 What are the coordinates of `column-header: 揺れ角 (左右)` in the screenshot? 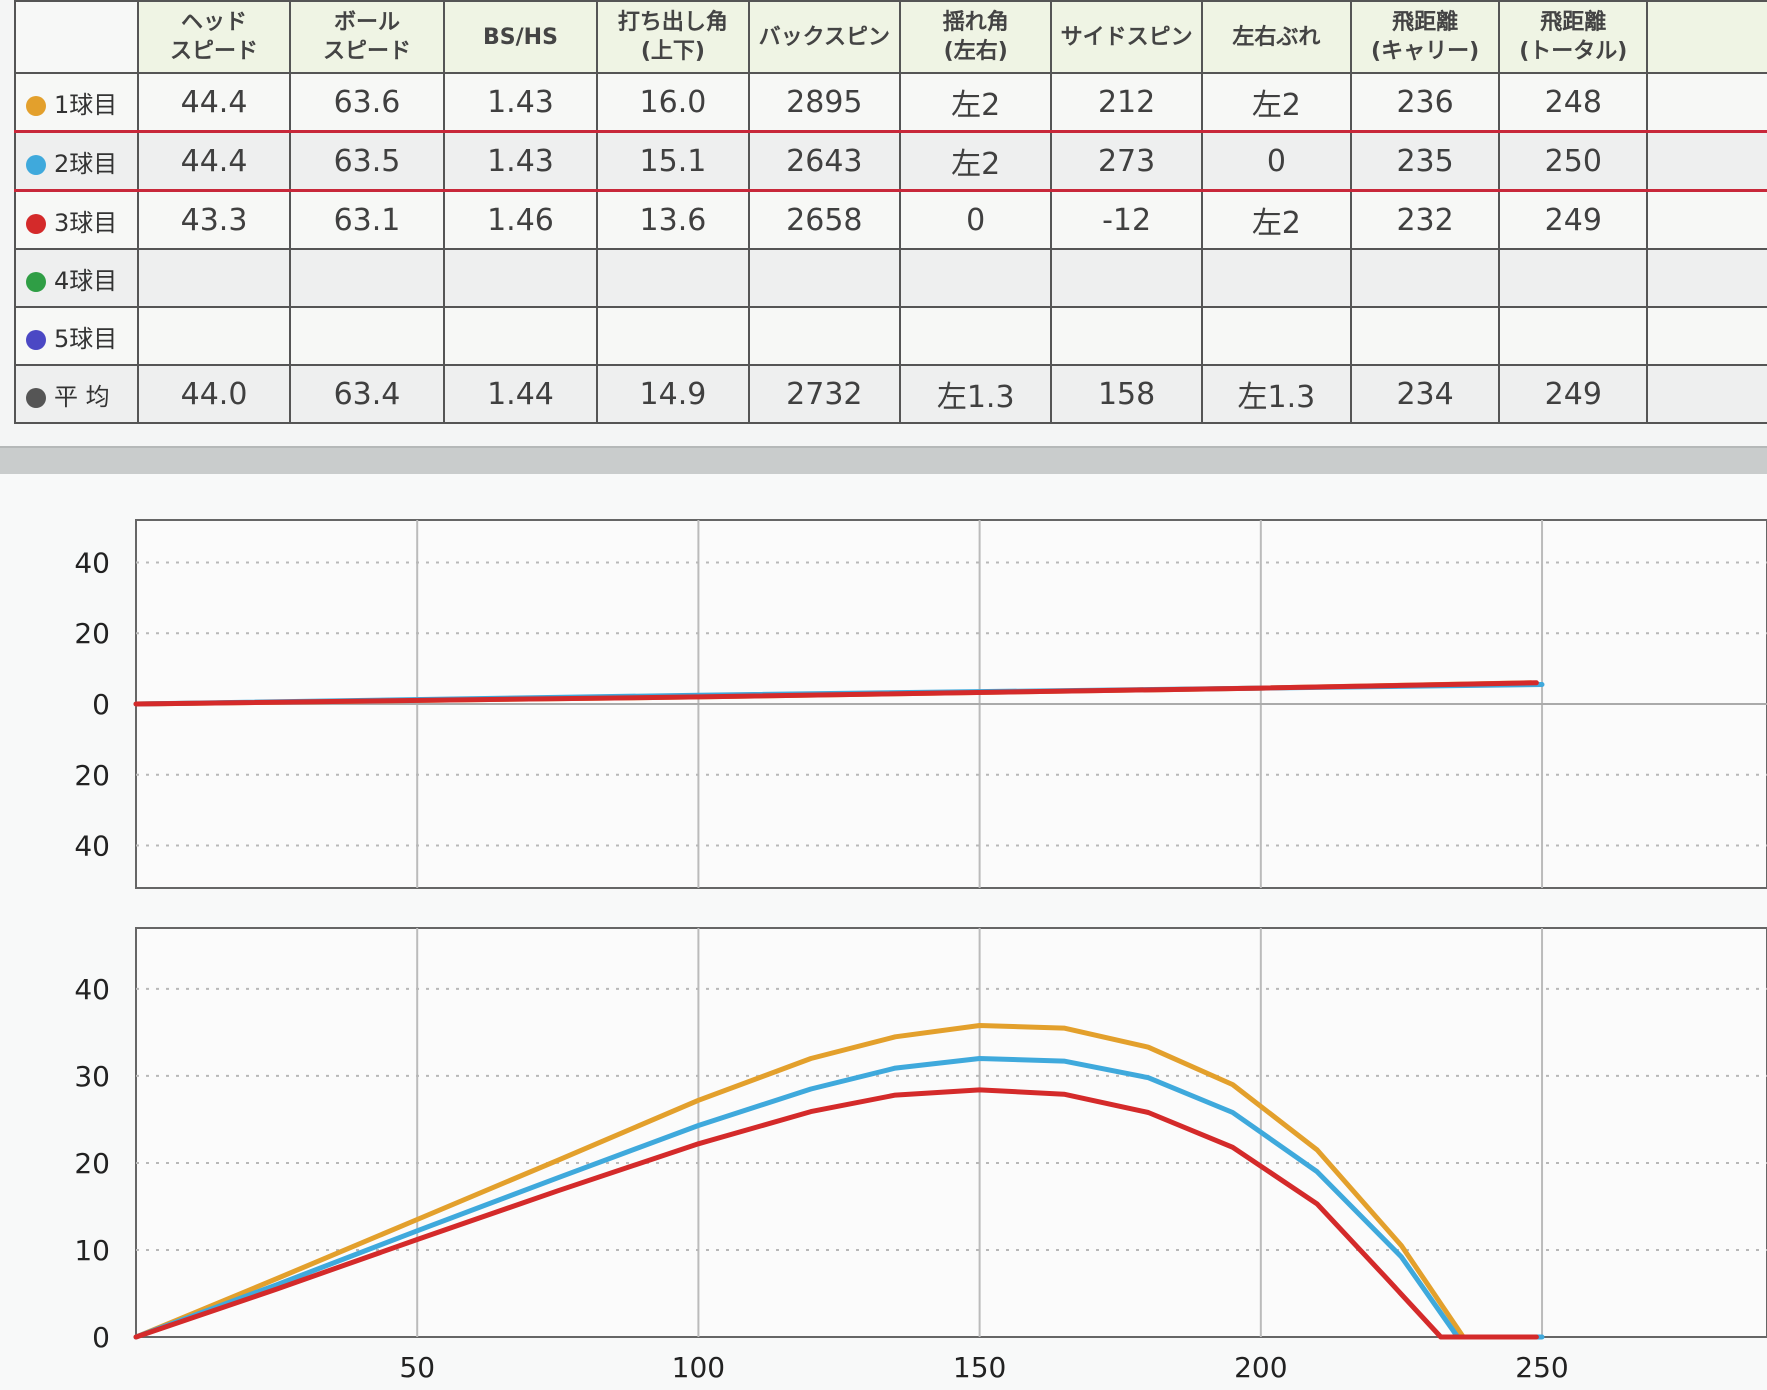 It's located at (976, 37).